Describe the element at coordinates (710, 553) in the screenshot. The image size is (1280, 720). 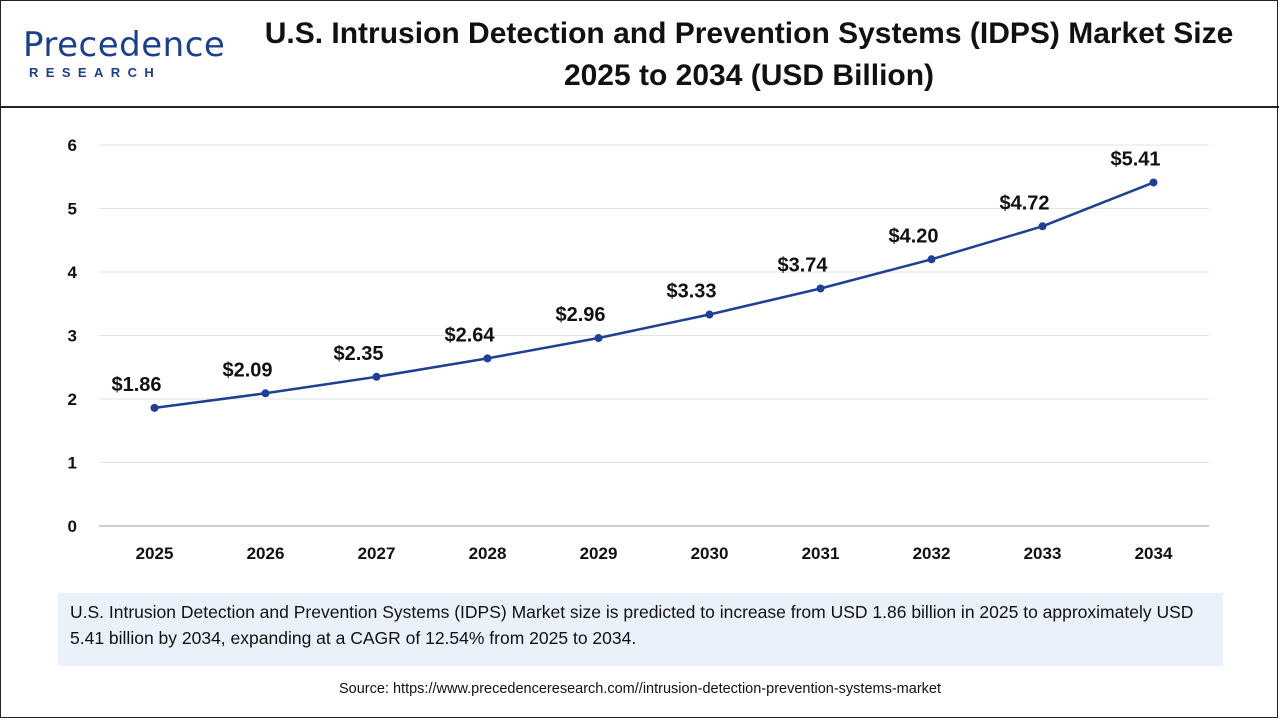
I see `x-tick-label: 2030` at that location.